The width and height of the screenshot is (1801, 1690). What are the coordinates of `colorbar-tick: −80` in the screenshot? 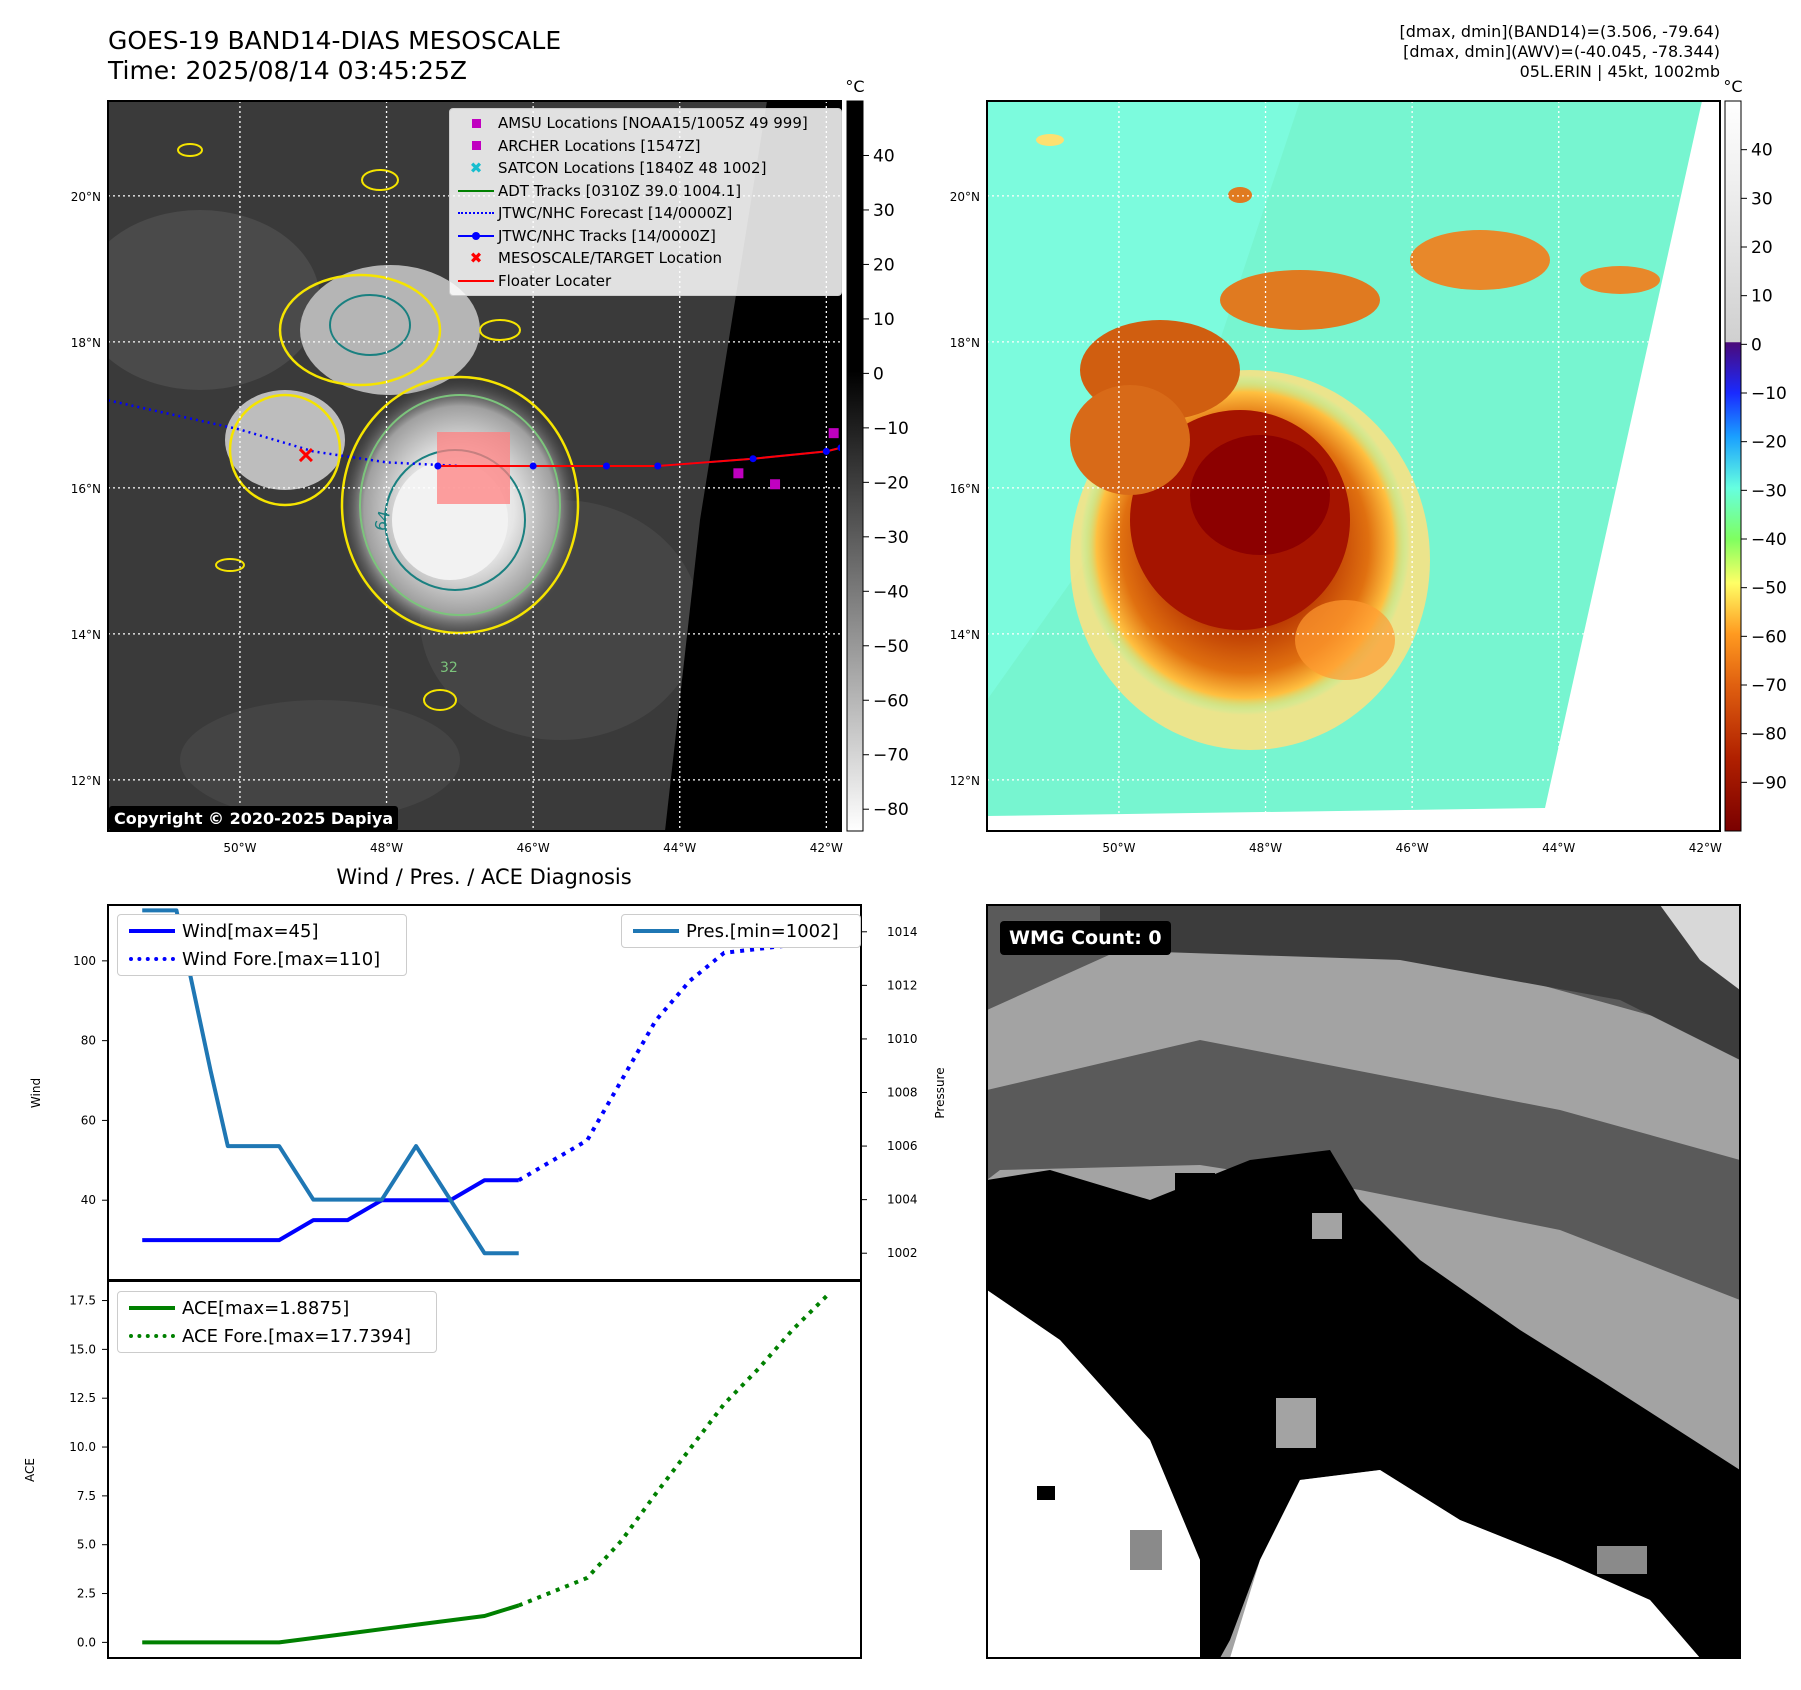 It's located at (891, 810).